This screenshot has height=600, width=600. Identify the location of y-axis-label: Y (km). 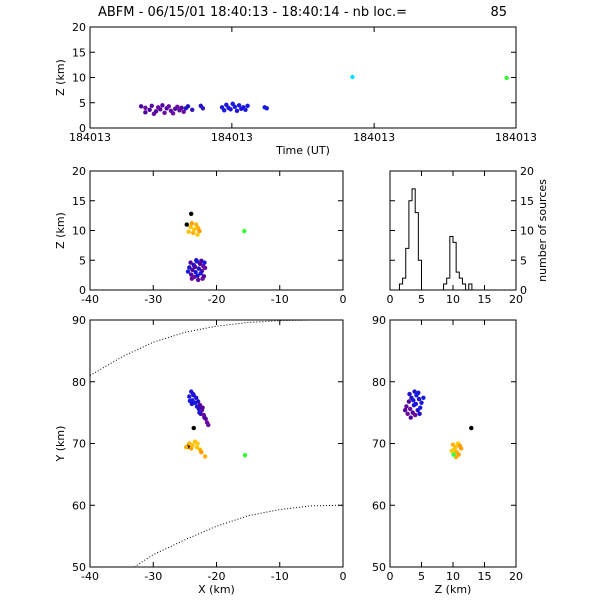
(60, 444).